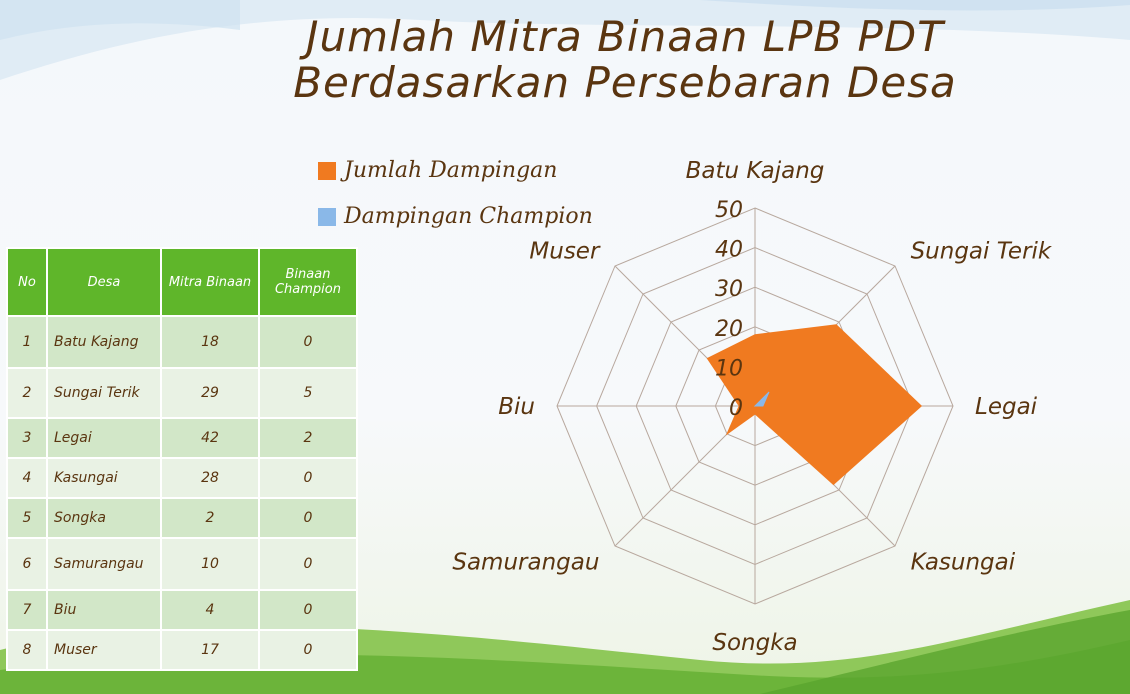  I want to click on legend-swatch-blue, so click(327, 217).